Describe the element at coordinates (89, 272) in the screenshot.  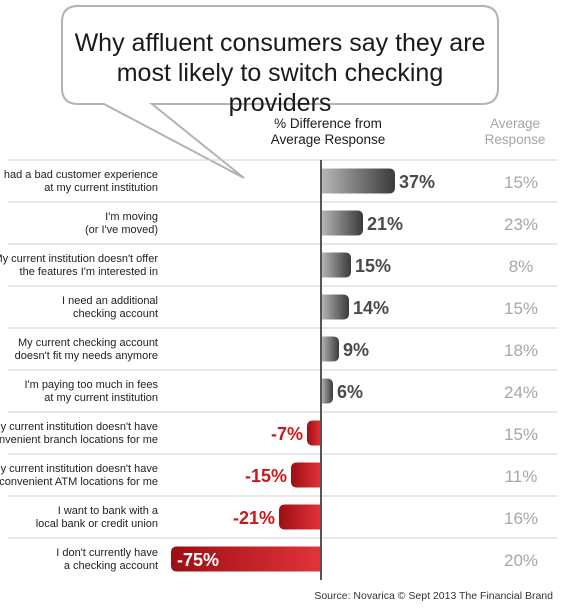
I see `category-label-line: the features I'm interested in` at that location.